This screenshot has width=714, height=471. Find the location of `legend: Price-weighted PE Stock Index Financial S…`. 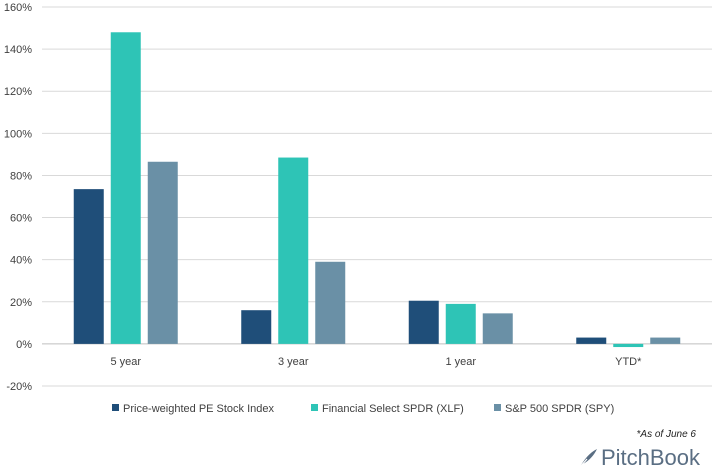

legend: Price-weighted PE Stock Index Financial S… is located at coordinates (363, 409).